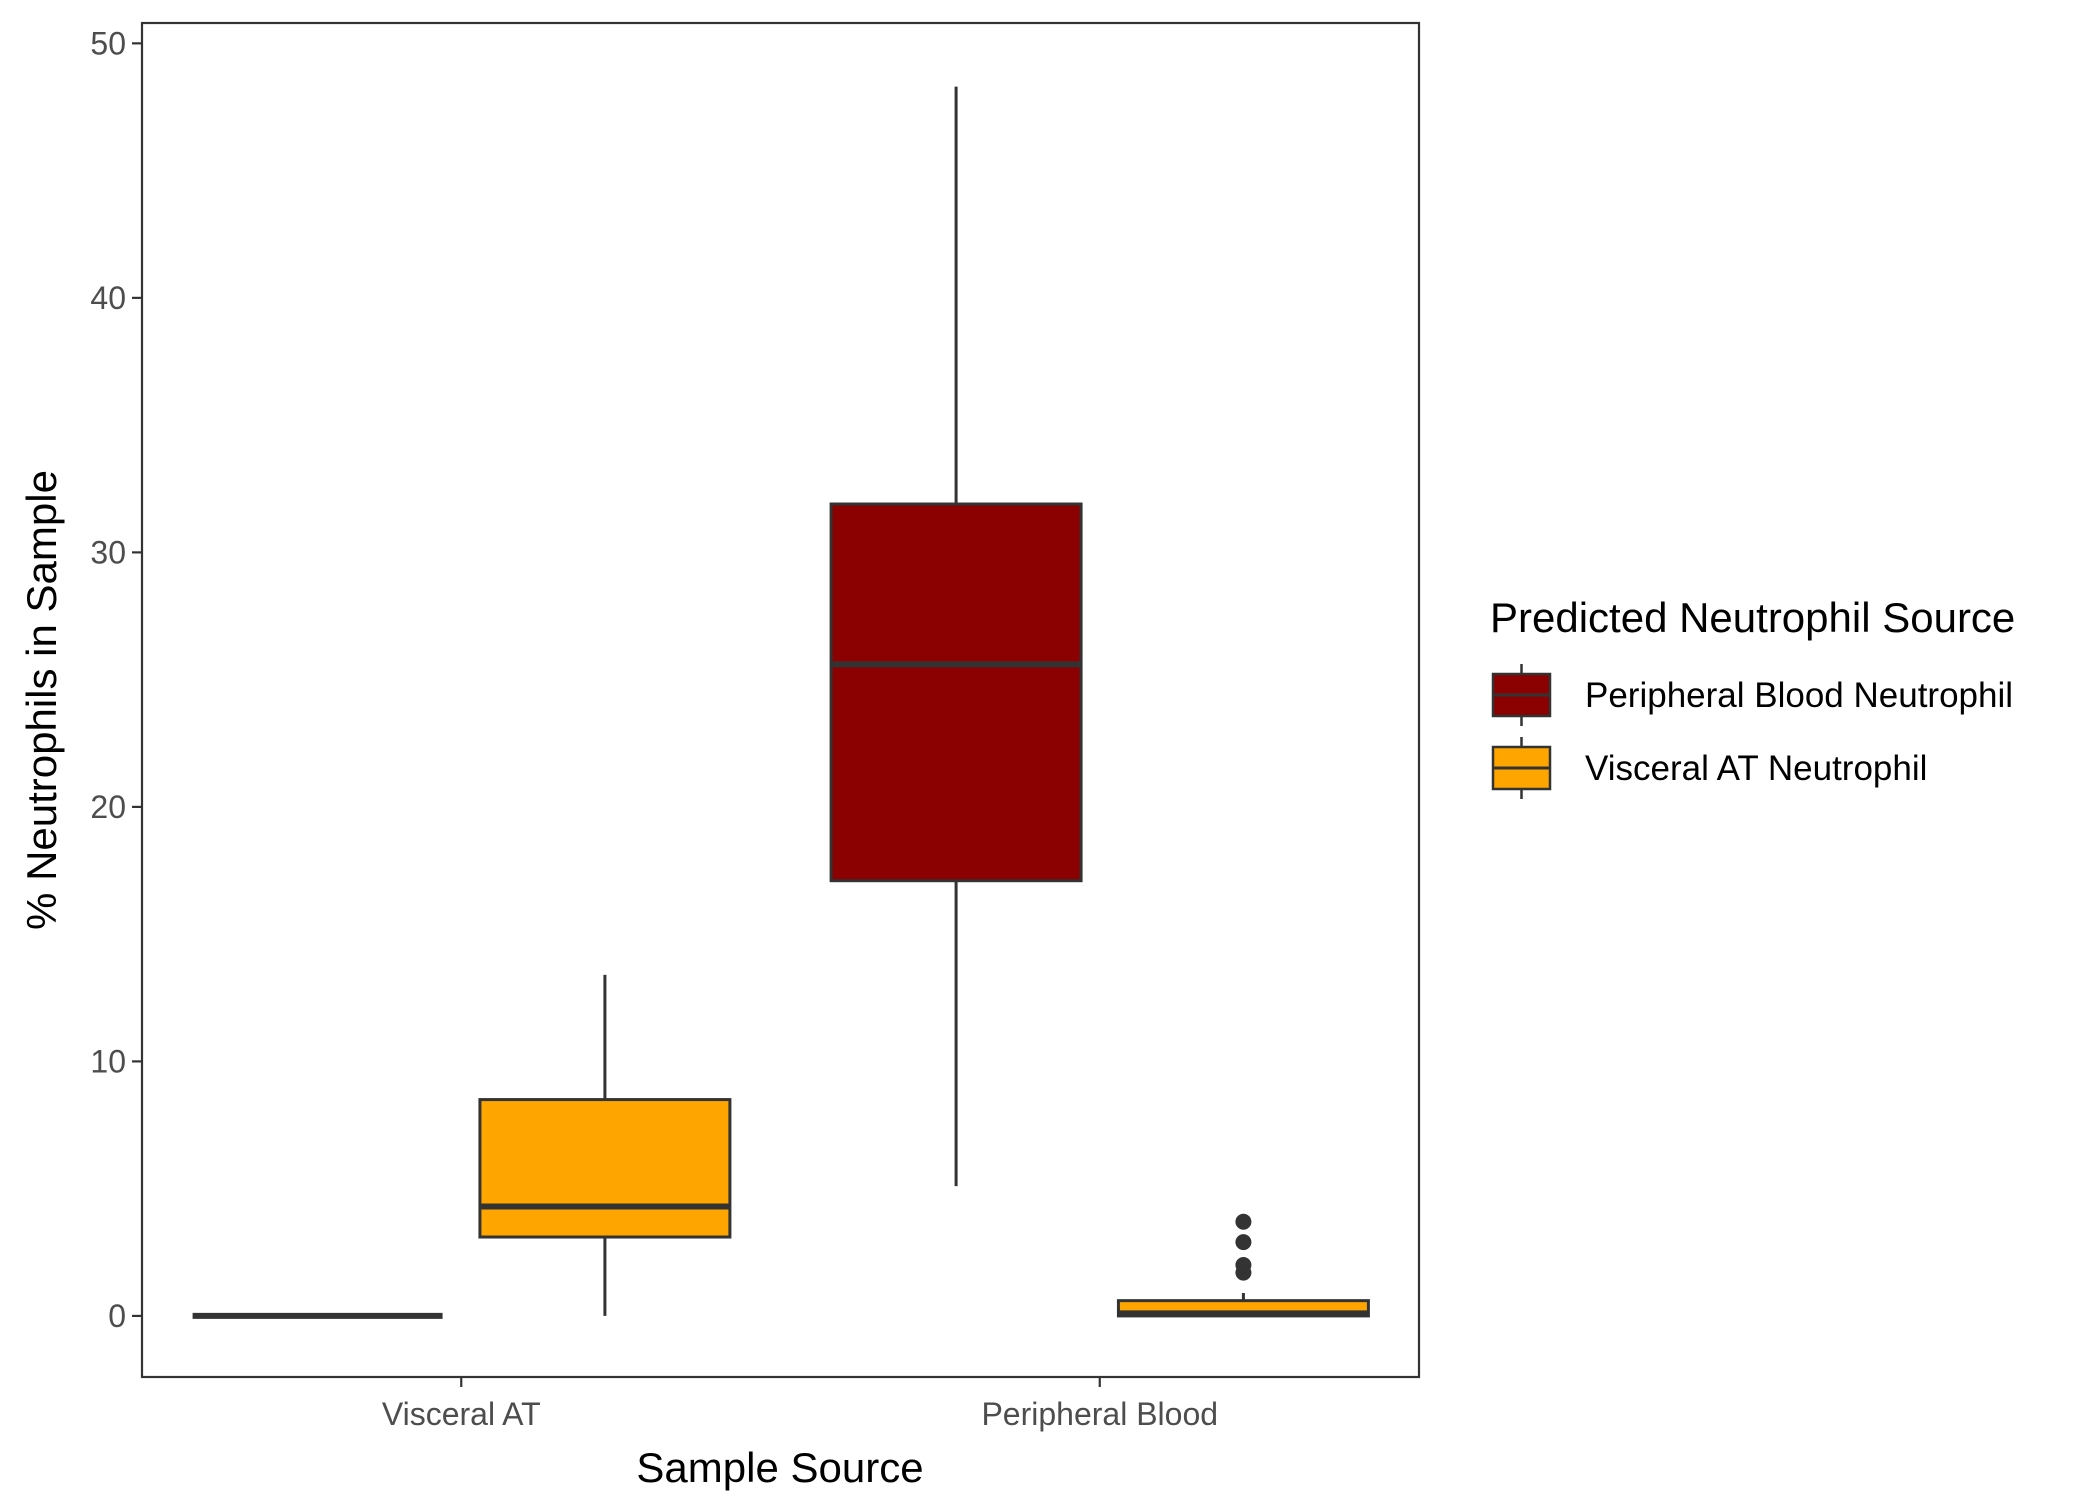 This screenshot has height=1499, width=2100. I want to click on x-axis: Visceral AT Peripheral Blood, so click(800, 1404).